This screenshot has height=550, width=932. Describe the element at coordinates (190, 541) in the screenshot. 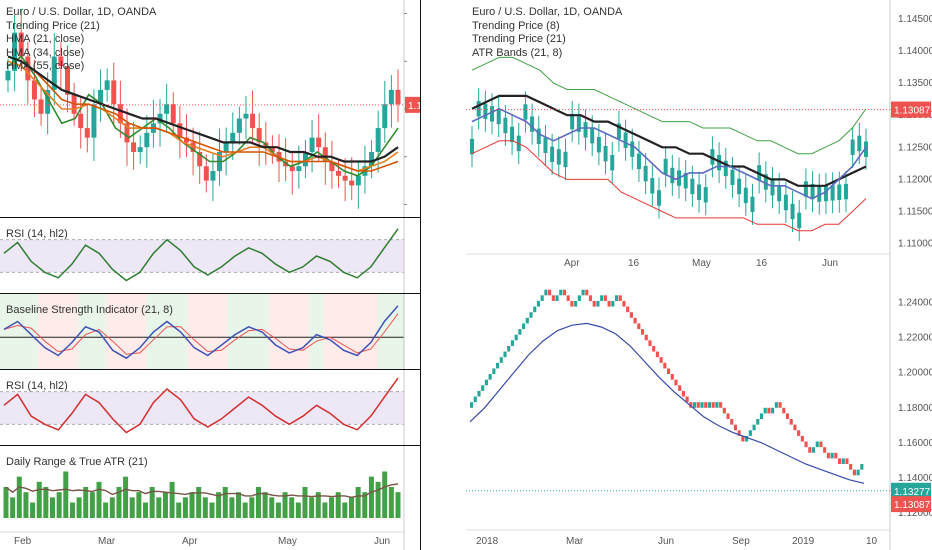

I see `left-x-tick-label: Apr` at that location.